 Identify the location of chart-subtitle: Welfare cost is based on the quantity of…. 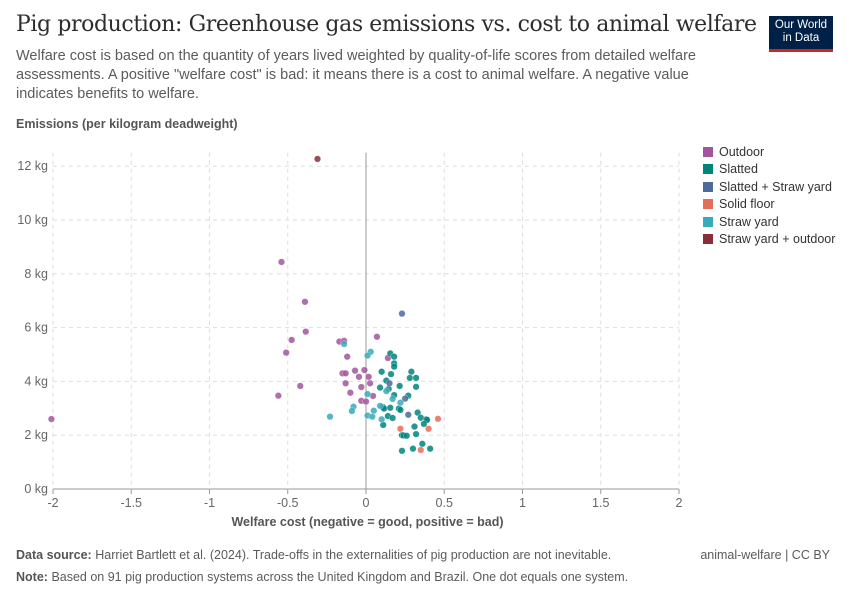
(356, 75).